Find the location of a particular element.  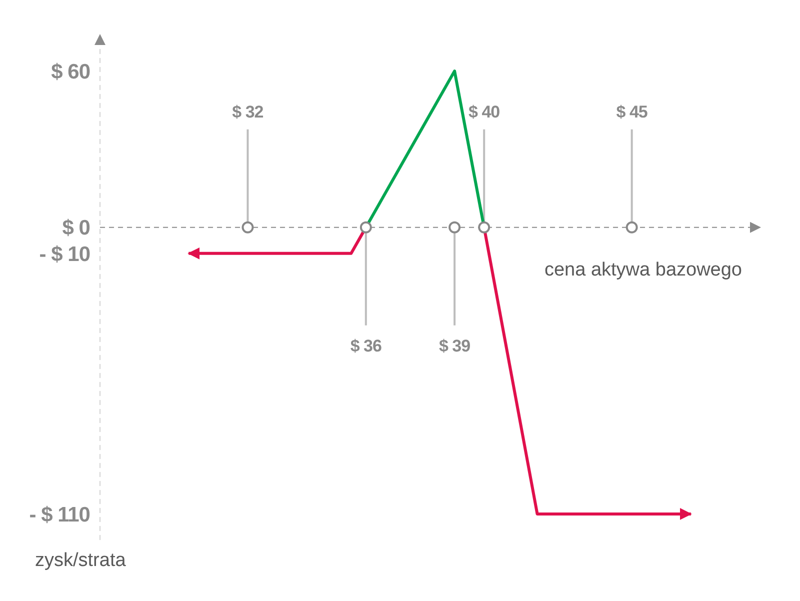

x2-tick-label: $ 40 is located at coordinates (484, 112).